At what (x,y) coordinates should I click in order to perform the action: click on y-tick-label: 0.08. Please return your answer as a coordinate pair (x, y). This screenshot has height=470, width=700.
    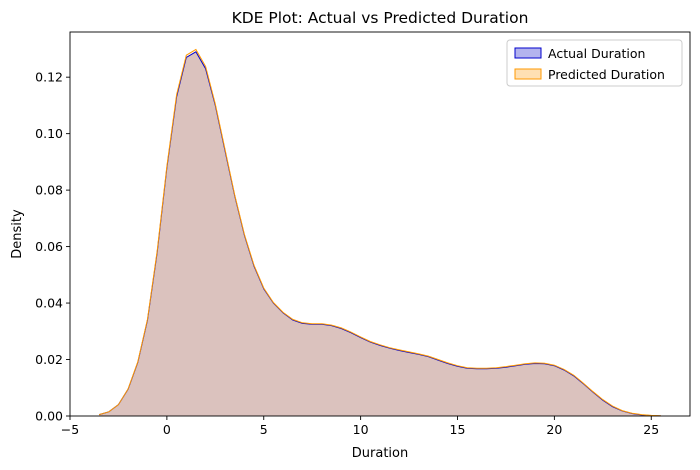
    Looking at the image, I should click on (49, 190).